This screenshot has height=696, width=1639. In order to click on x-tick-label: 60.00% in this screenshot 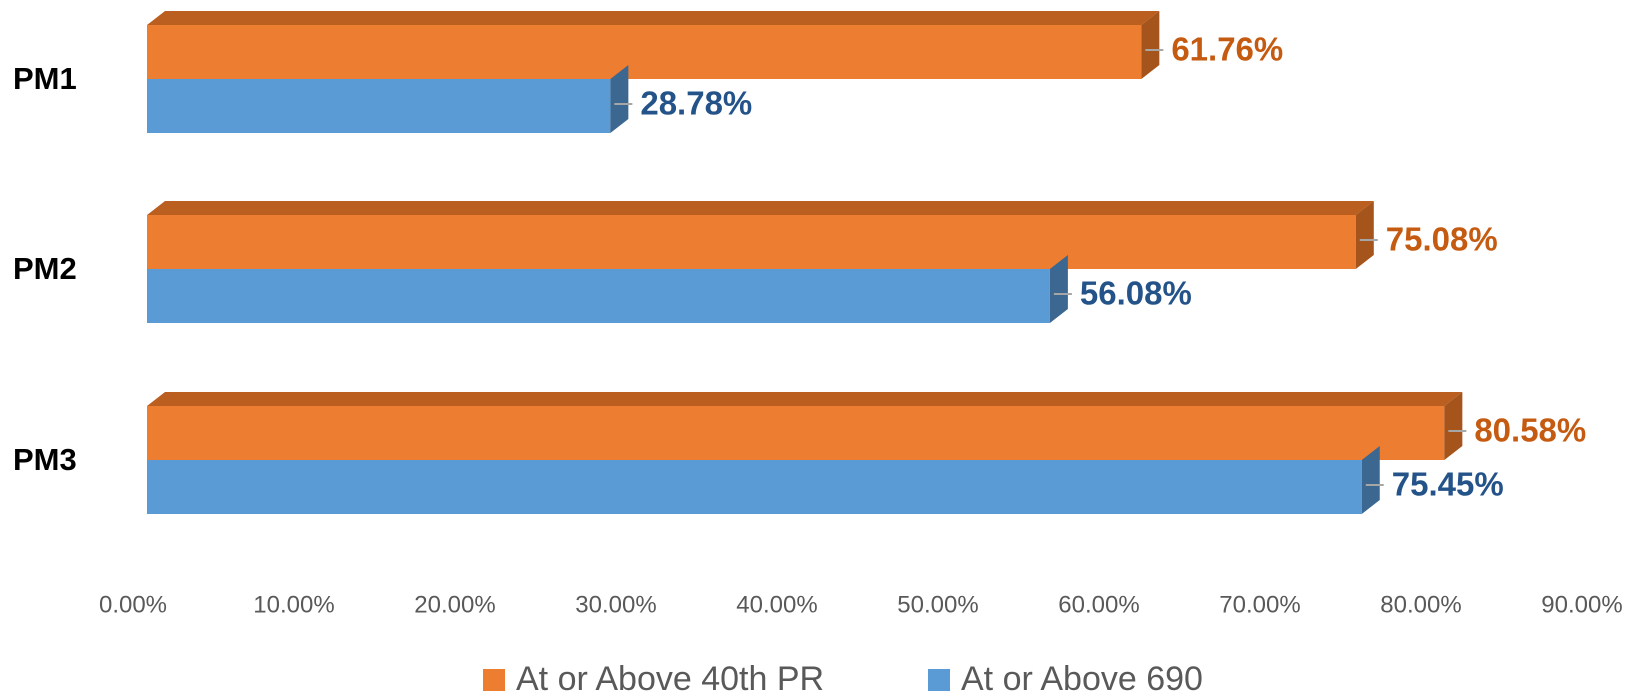, I will do `click(1098, 604)`.